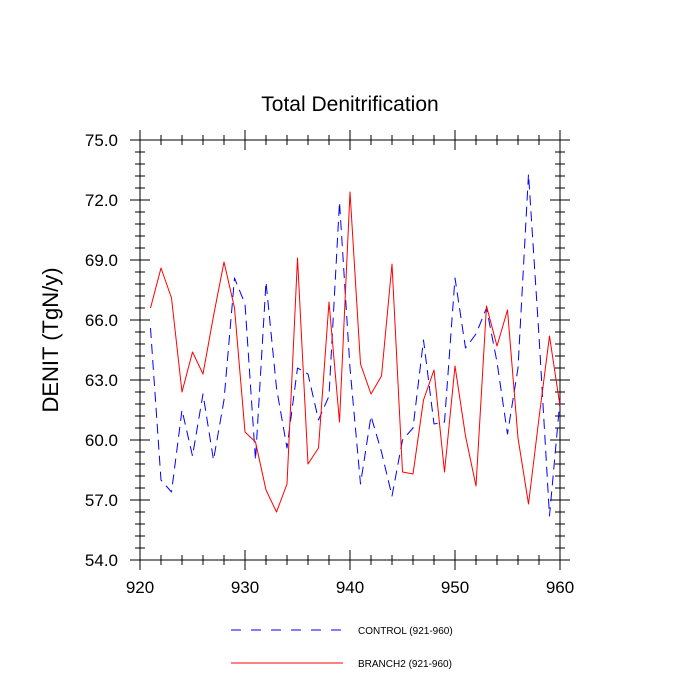 The height and width of the screenshot is (700, 700). Describe the element at coordinates (349, 104) in the screenshot. I see `chart-title: Total Denitrification` at that location.